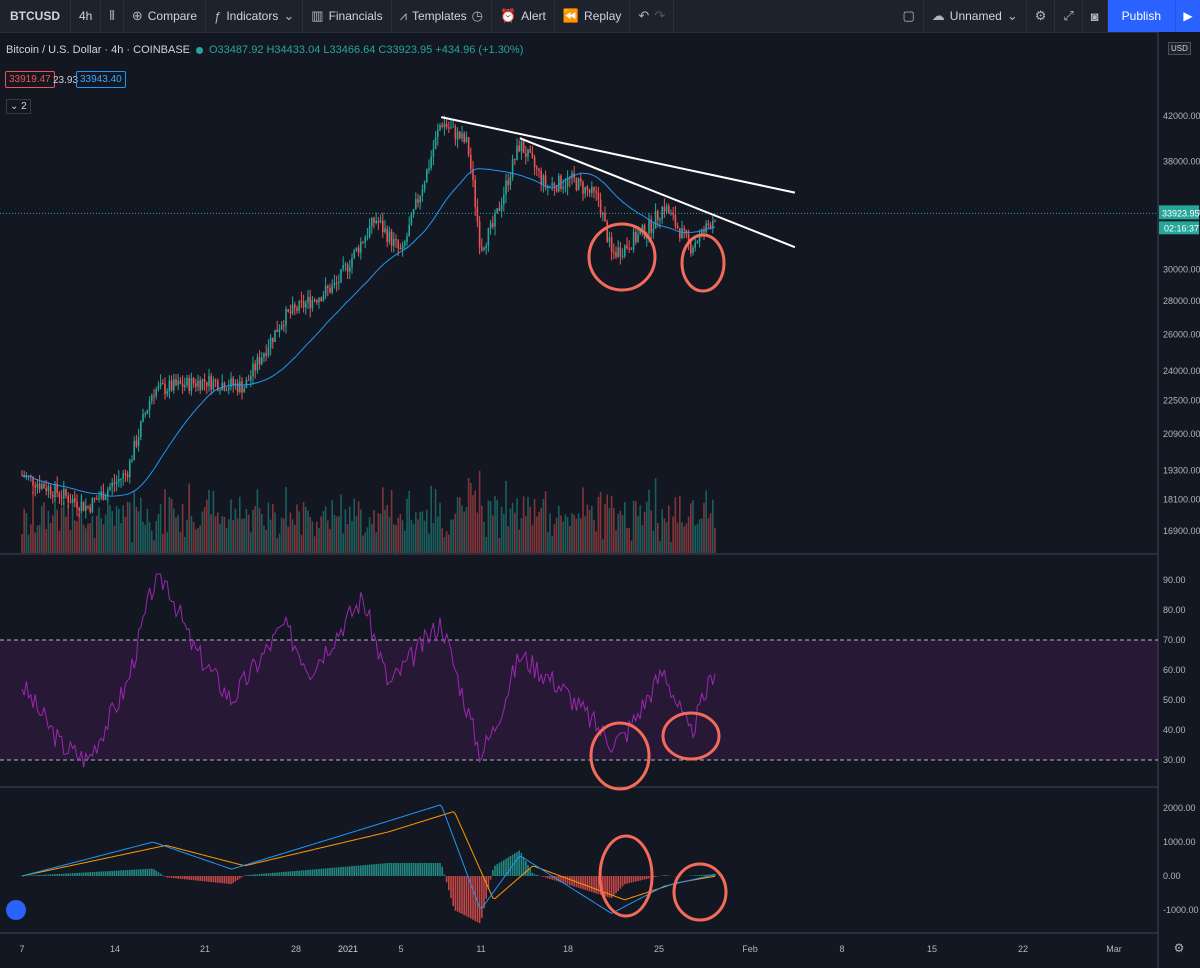  Describe the element at coordinates (18, 106) in the screenshot. I see `collapse-indicators-button: ⌄ 2` at that location.